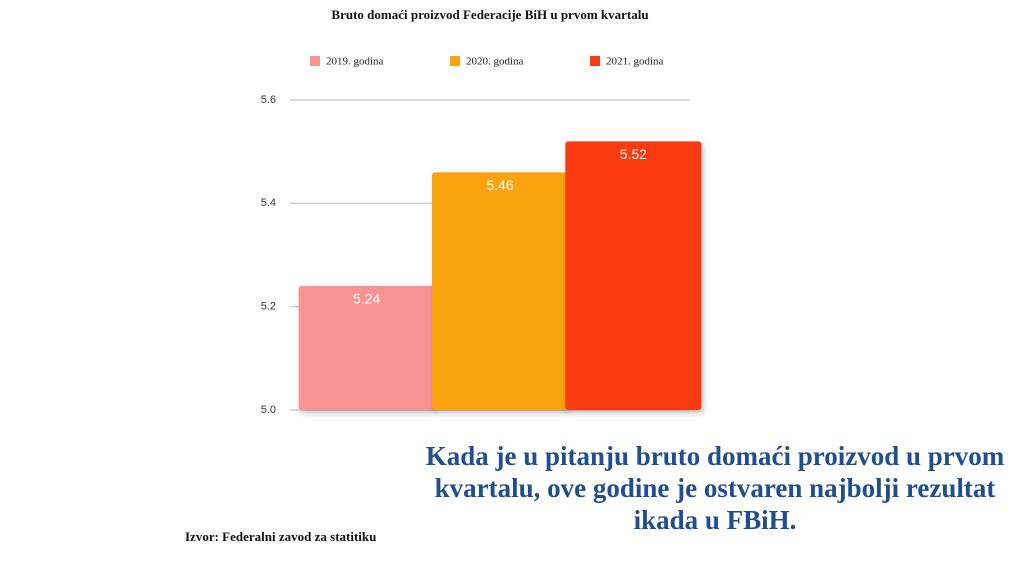  What do you see at coordinates (633, 154) in the screenshot?
I see `value-label: 5.52` at bounding box center [633, 154].